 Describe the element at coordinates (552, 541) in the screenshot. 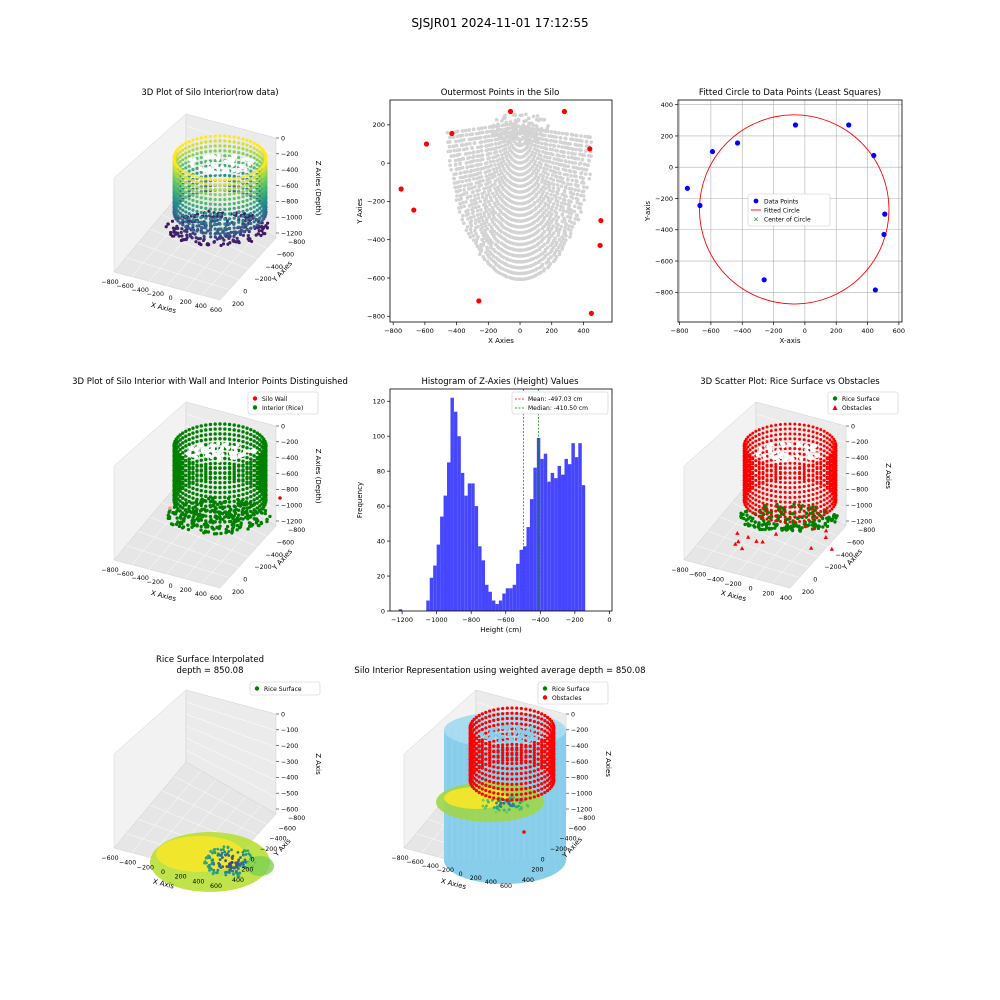

I see `histogram-bar` at that location.